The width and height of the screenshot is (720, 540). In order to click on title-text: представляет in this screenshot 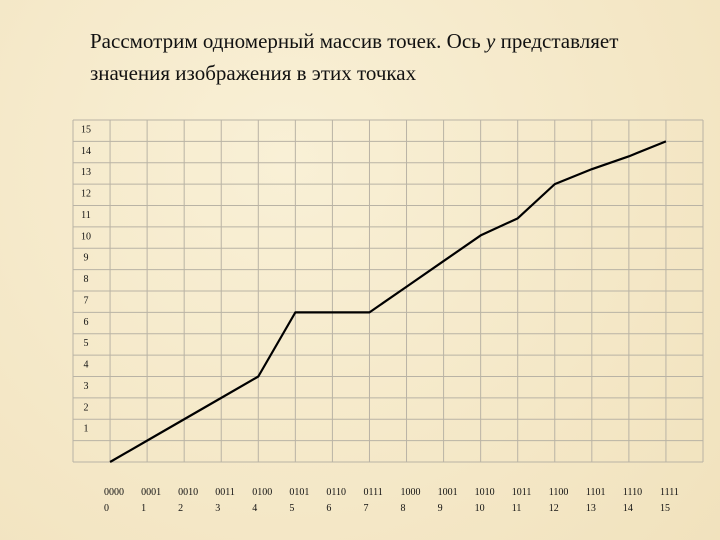, I will do `click(556, 41)`.